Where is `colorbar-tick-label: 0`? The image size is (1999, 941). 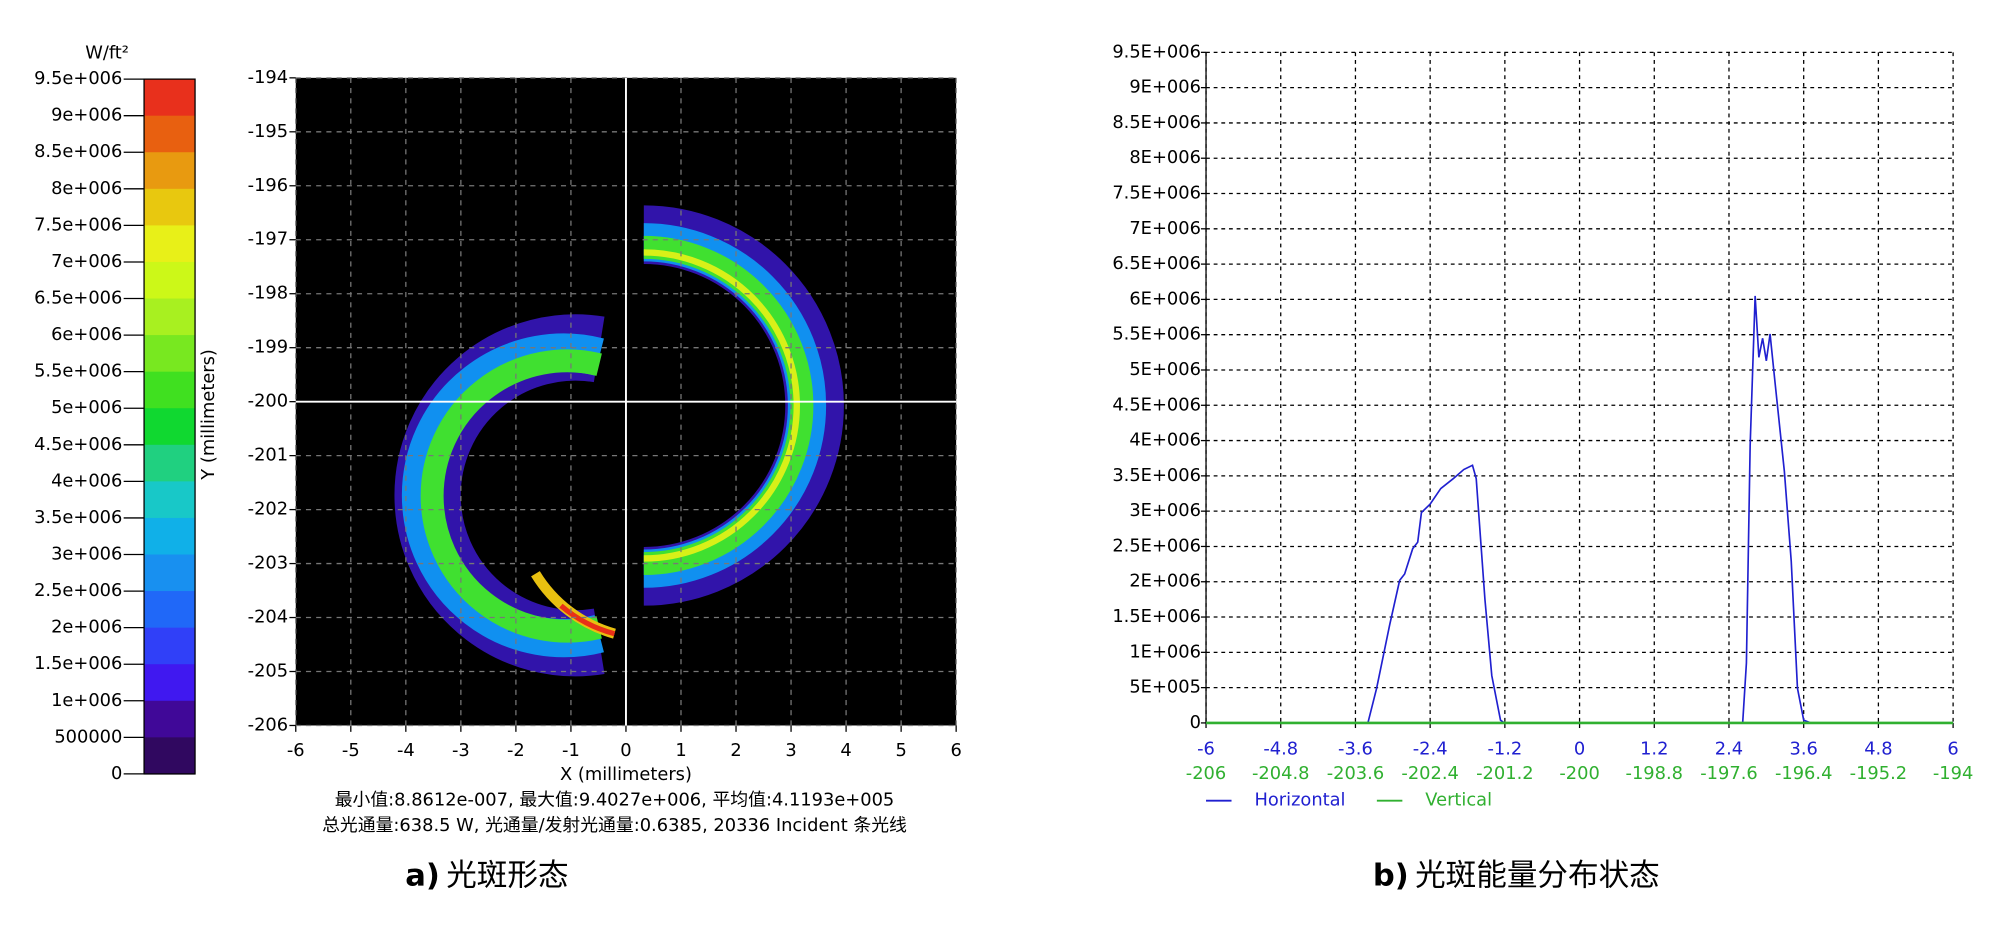 colorbar-tick-label: 0 is located at coordinates (116, 773).